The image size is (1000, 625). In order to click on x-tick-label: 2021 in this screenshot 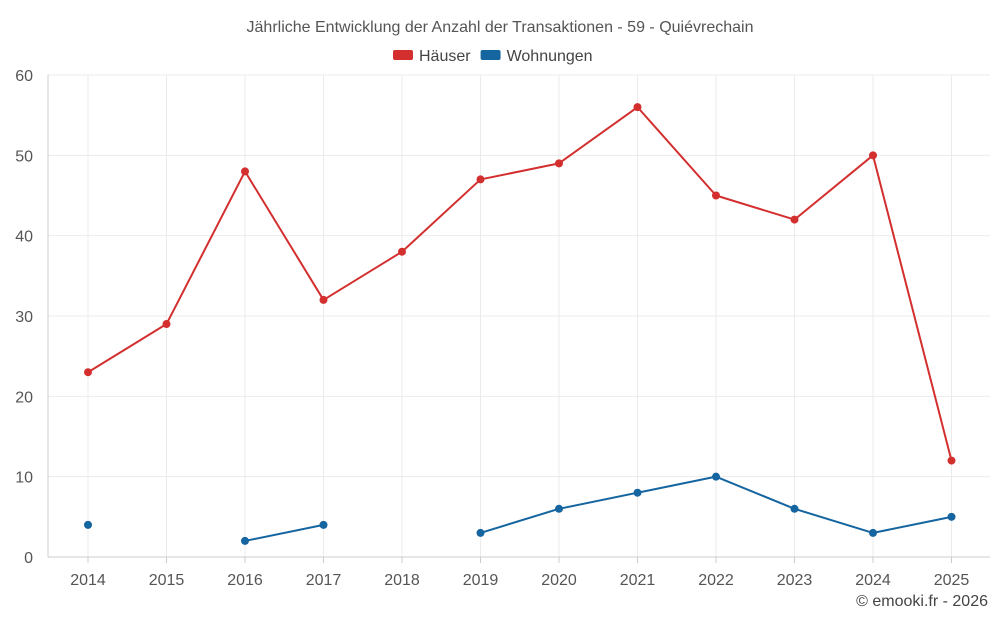, I will do `click(638, 580)`.